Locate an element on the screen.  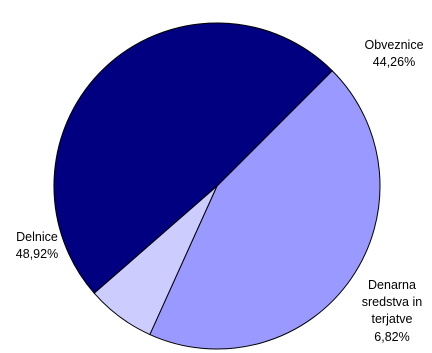
slice-label-denarna-line-2: sredstva in is located at coordinates (392, 302).